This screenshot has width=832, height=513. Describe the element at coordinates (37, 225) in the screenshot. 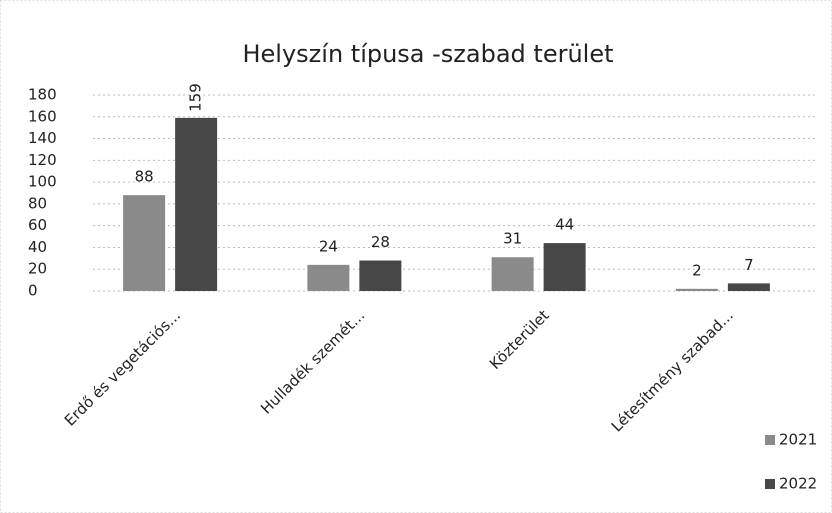

I see `y-tick-label: 60` at that location.